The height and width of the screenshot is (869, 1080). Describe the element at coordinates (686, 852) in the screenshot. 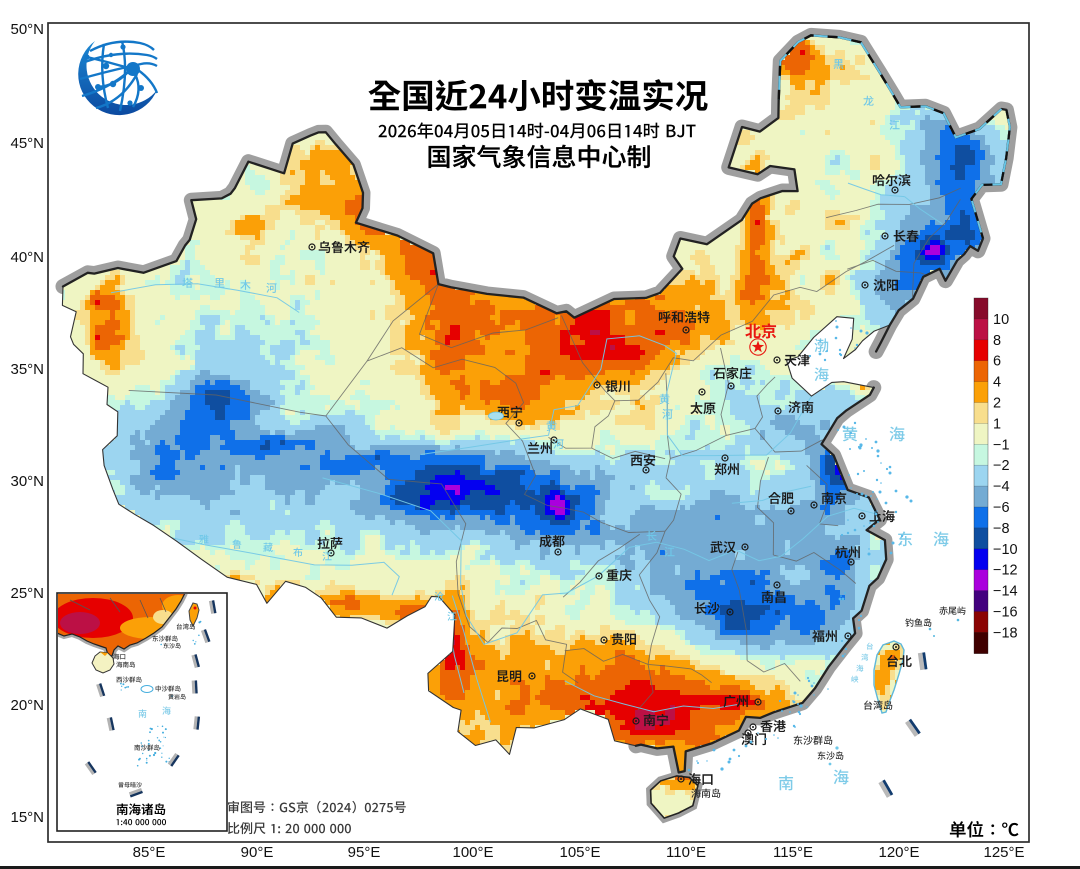

I see `svg-text: 110°E` at that location.